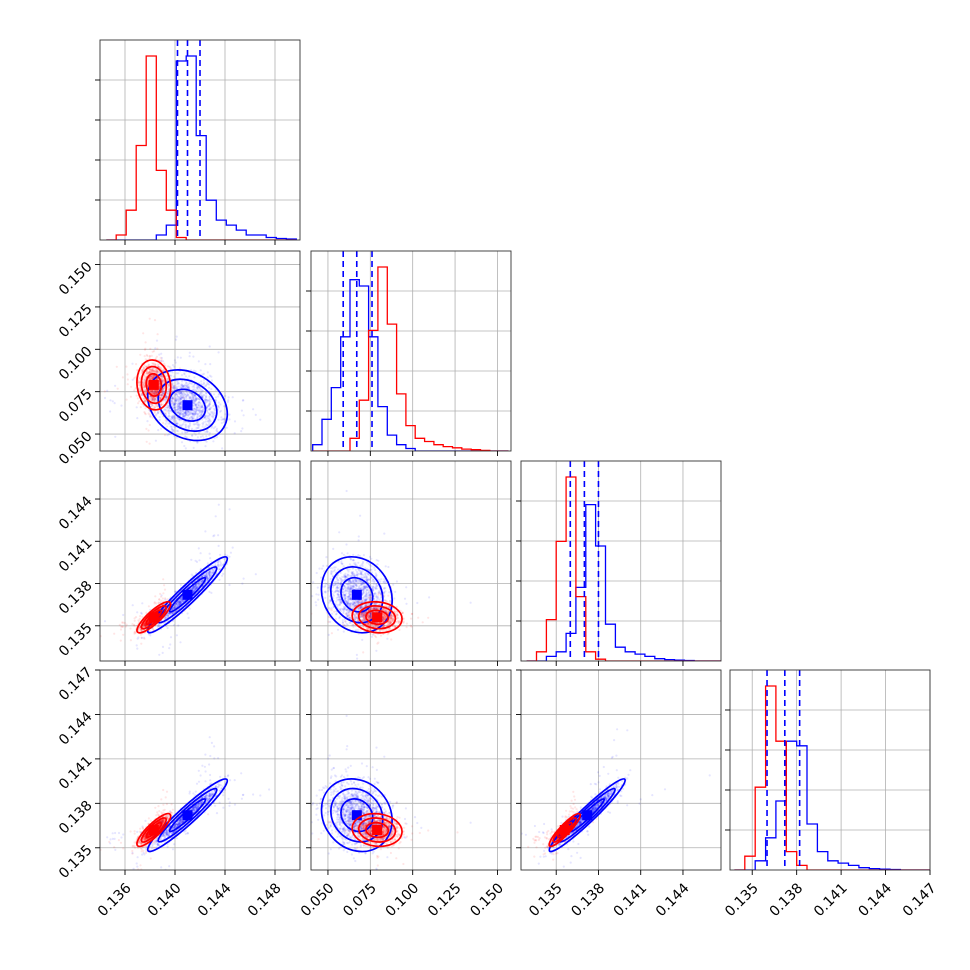 This screenshot has width=970, height=970. What do you see at coordinates (115, 900) in the screenshot?
I see `x-tick-label: 0.136` at bounding box center [115, 900].